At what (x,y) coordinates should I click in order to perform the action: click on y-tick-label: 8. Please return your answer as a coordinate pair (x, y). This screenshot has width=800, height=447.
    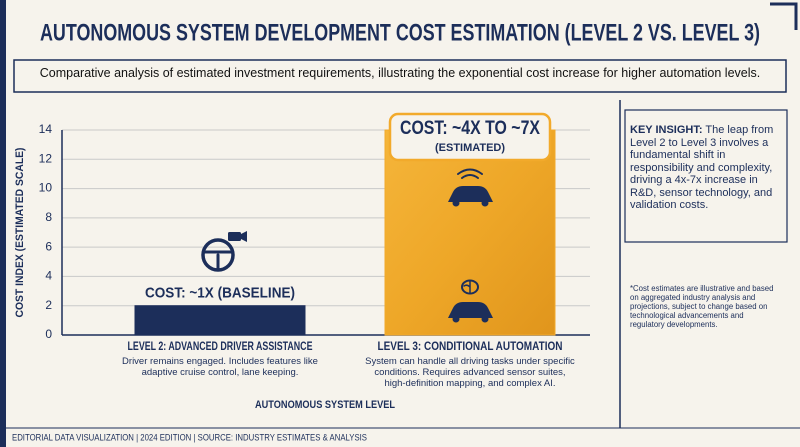
    Looking at the image, I should click on (48, 217).